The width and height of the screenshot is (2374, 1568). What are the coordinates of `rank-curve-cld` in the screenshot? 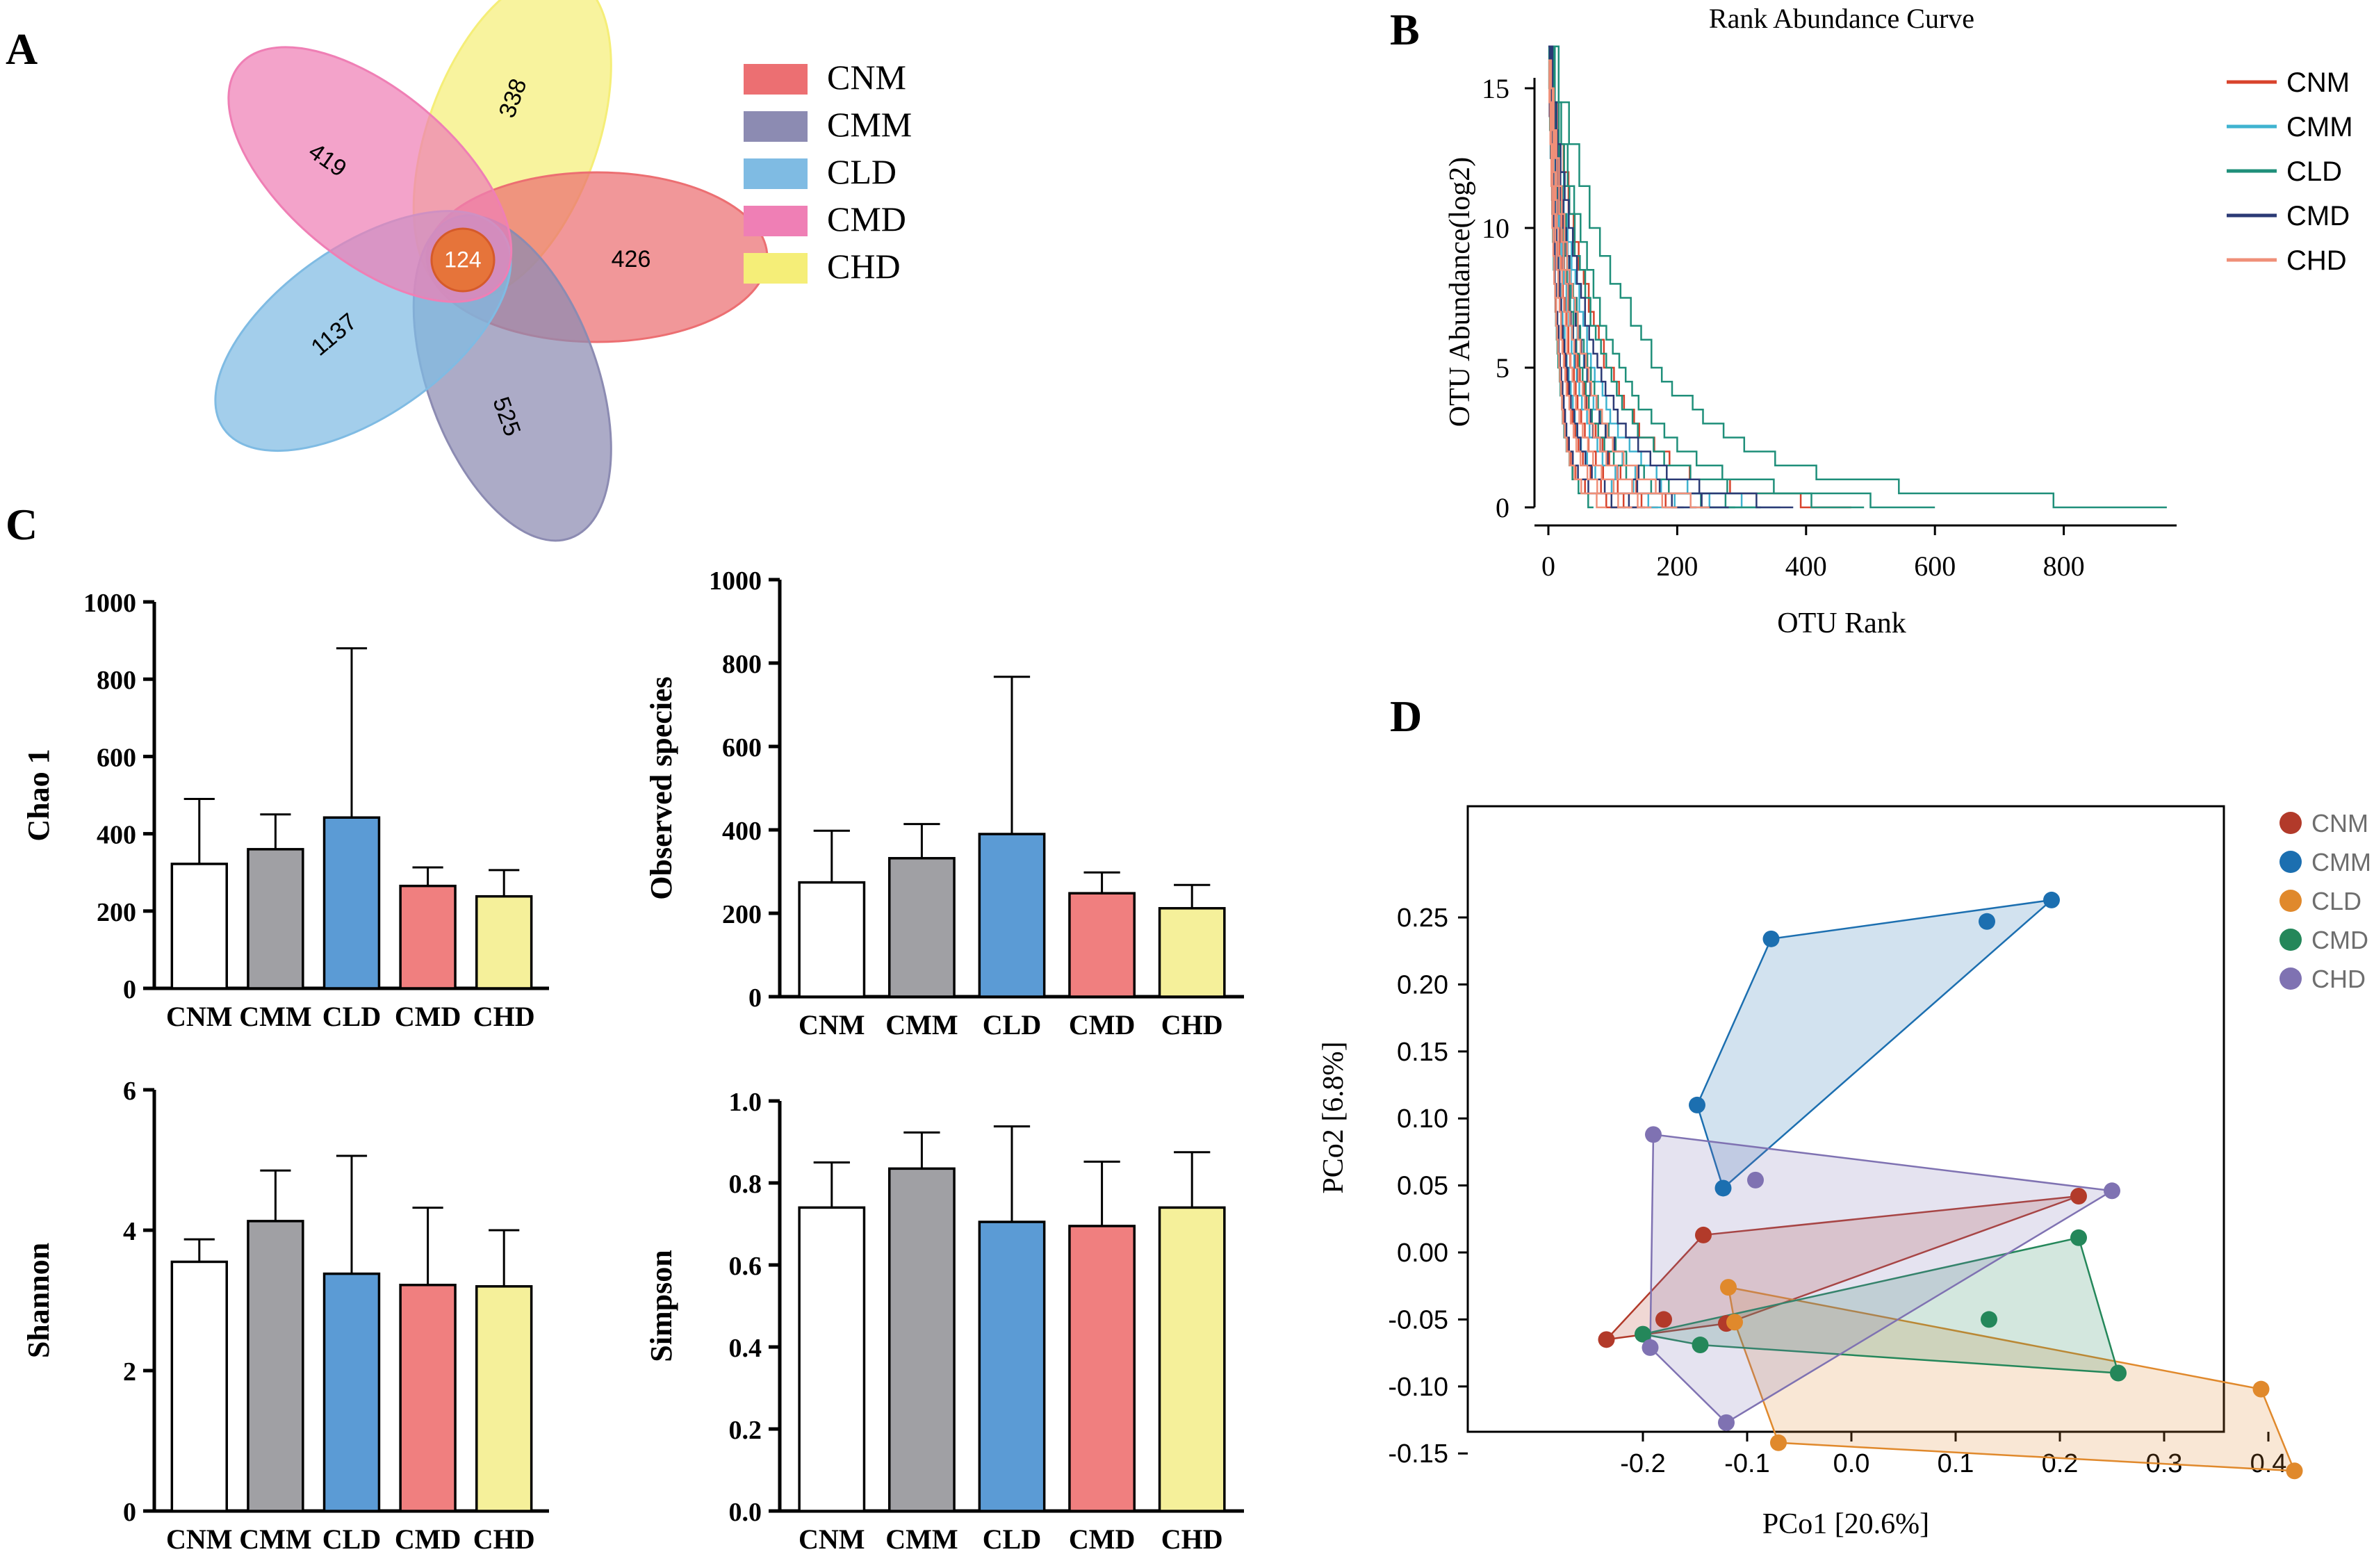 It's located at (1741, 277).